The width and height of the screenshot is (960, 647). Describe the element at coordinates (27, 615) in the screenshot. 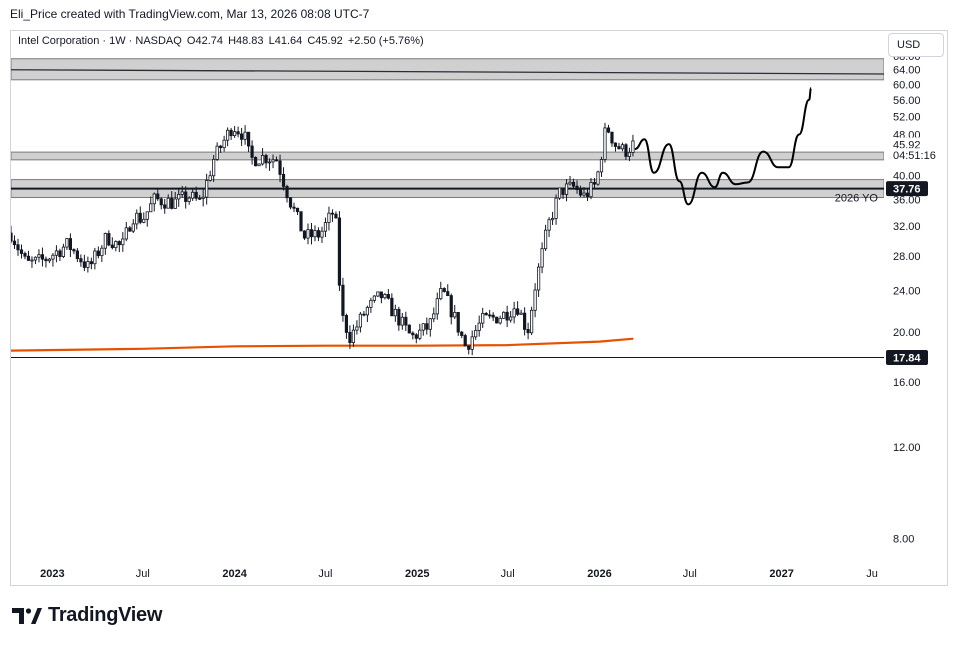

I see `tradingview-logo-icon` at that location.